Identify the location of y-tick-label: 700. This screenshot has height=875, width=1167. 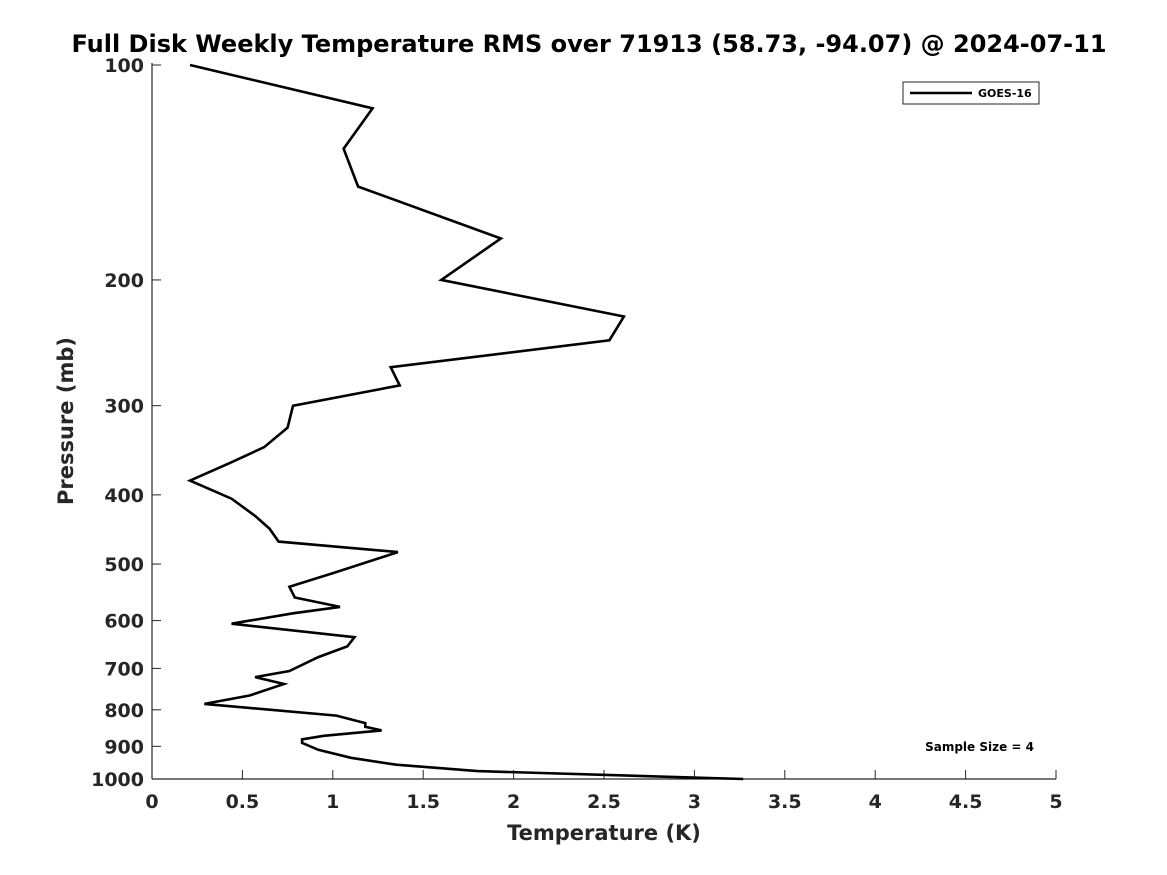
(124, 669).